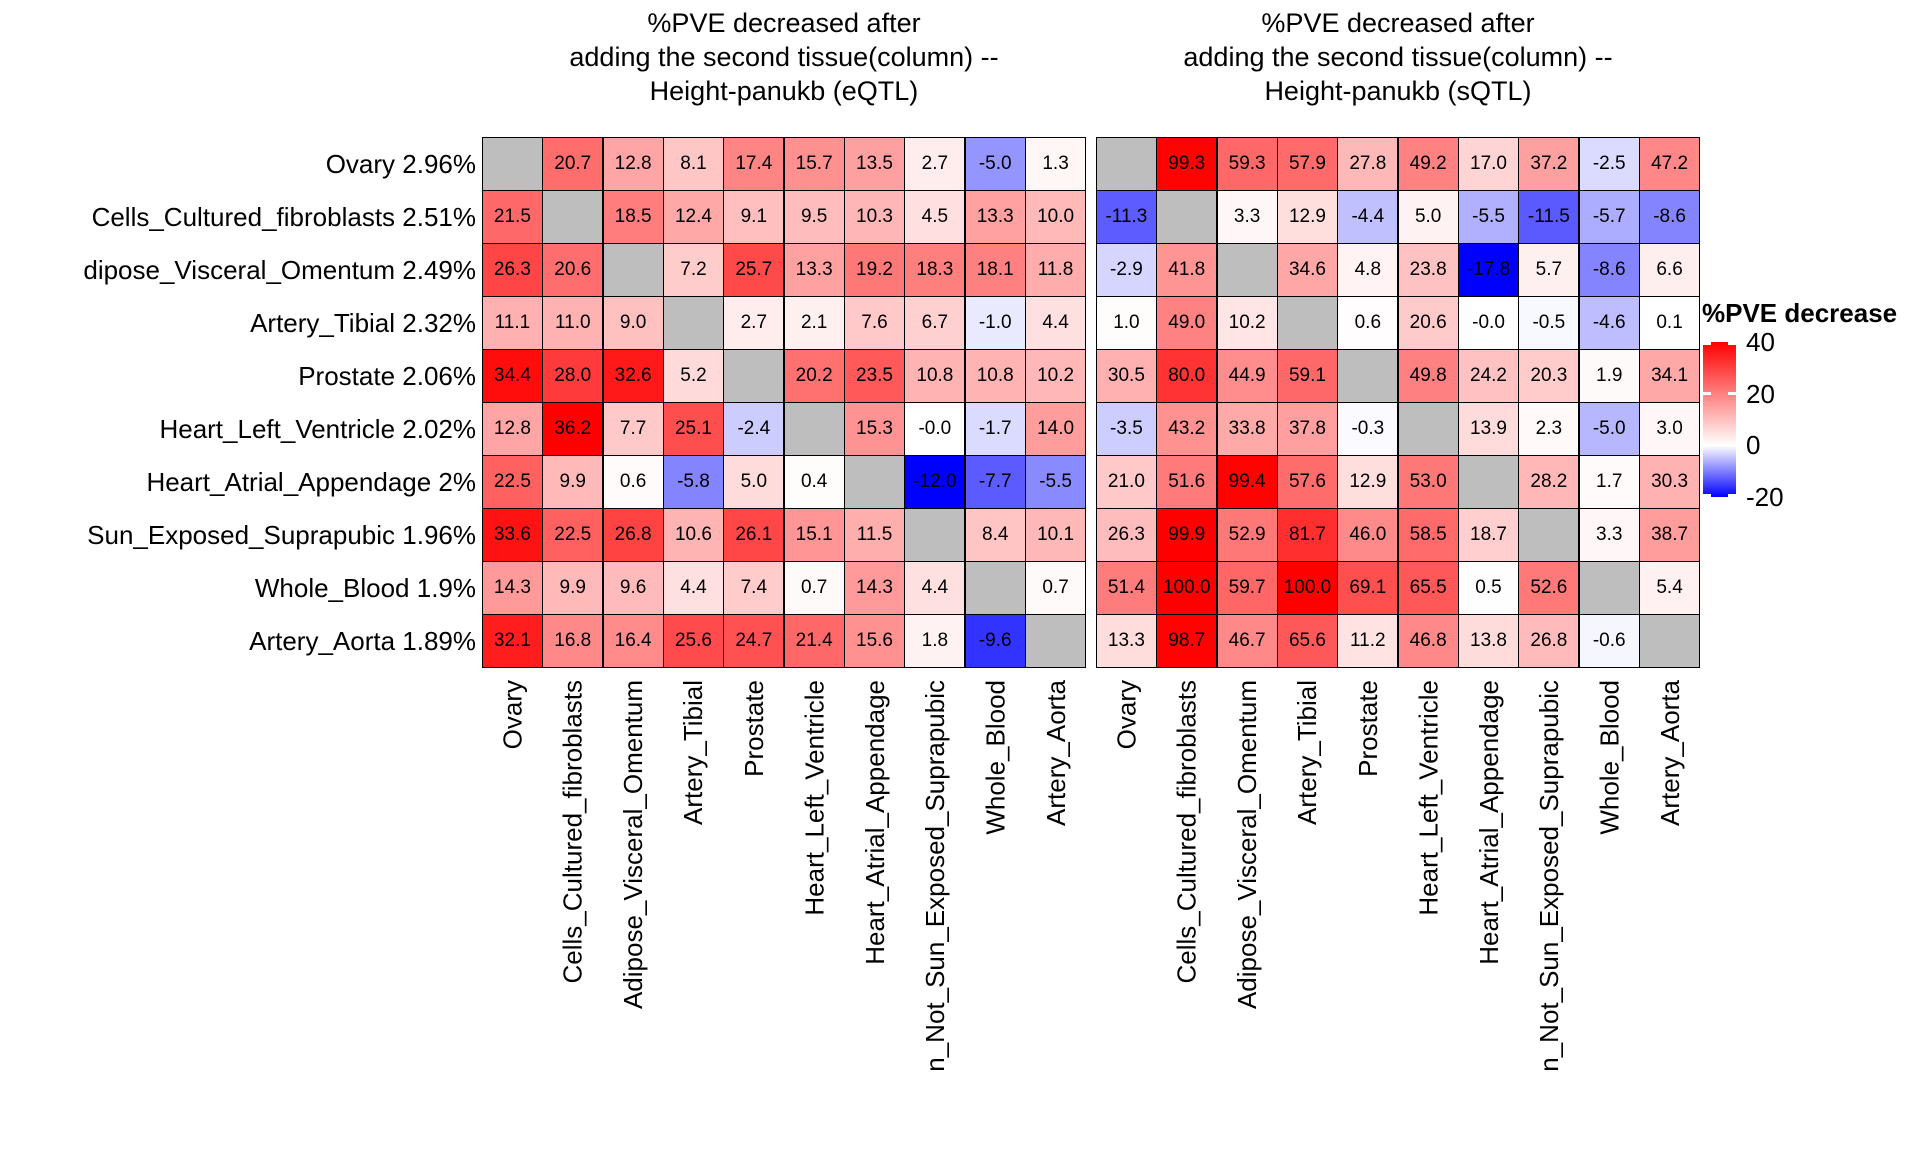 The width and height of the screenshot is (1920, 1152). I want to click on heatmap-cell: -0.6, so click(1609, 641).